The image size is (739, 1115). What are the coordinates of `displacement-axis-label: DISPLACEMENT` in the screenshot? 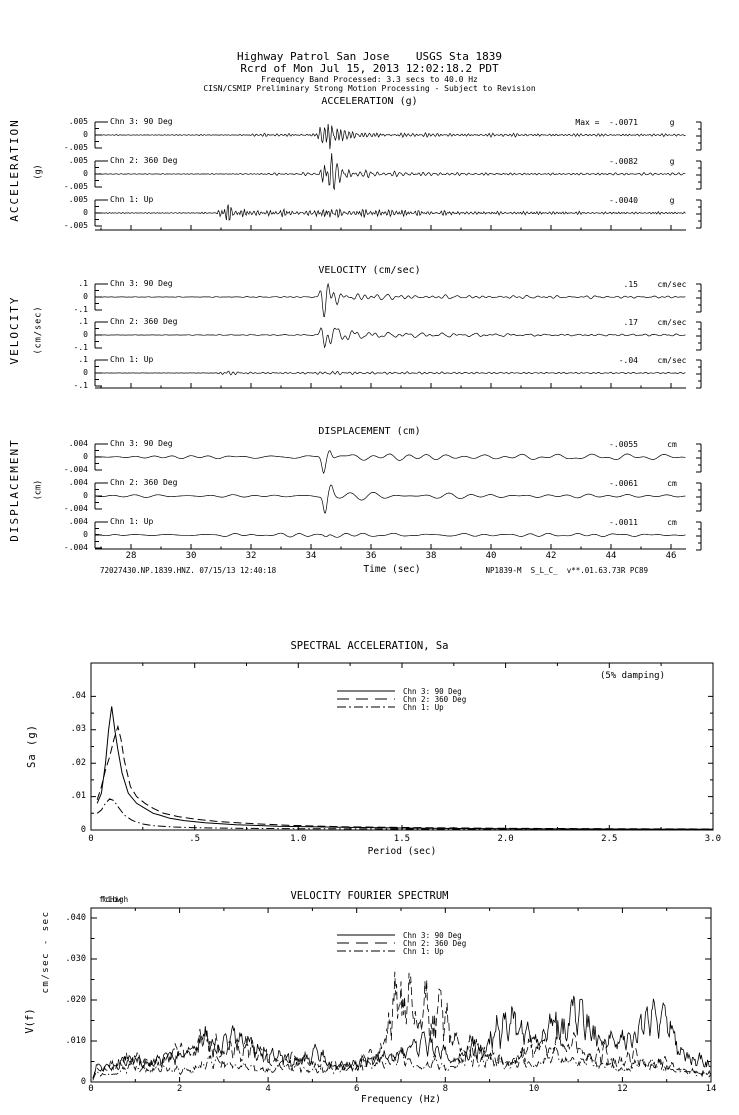 It's located at (14, 490).